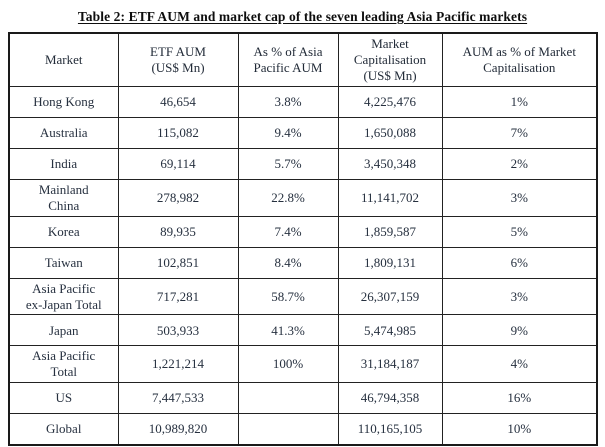  What do you see at coordinates (178, 398) in the screenshot?
I see `cell-etf-aum: 7,447,533` at bounding box center [178, 398].